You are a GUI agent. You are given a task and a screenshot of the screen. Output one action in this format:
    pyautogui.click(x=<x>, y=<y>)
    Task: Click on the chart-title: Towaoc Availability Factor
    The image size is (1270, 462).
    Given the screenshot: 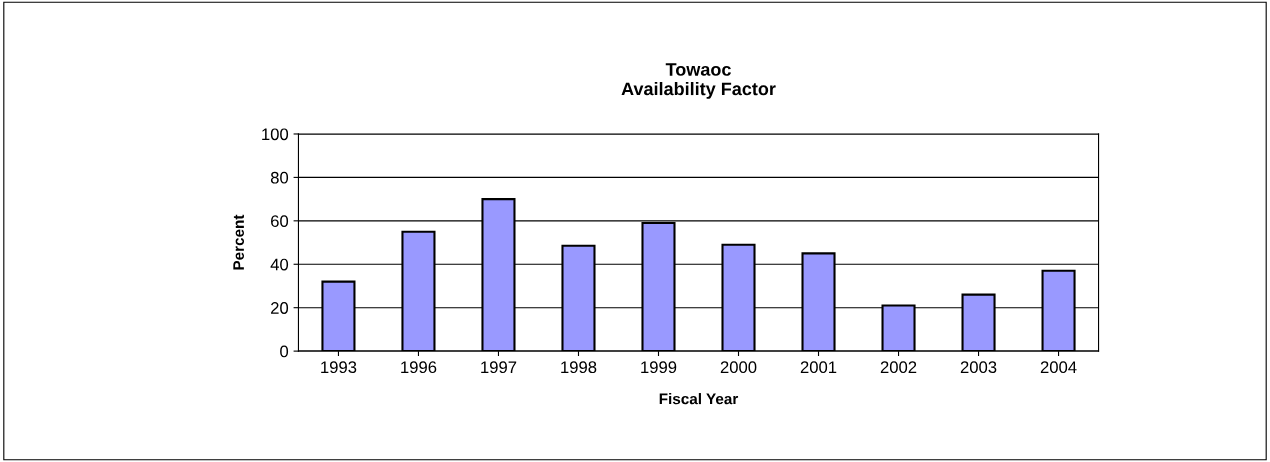 What is the action you would take?
    pyautogui.click(x=698, y=81)
    